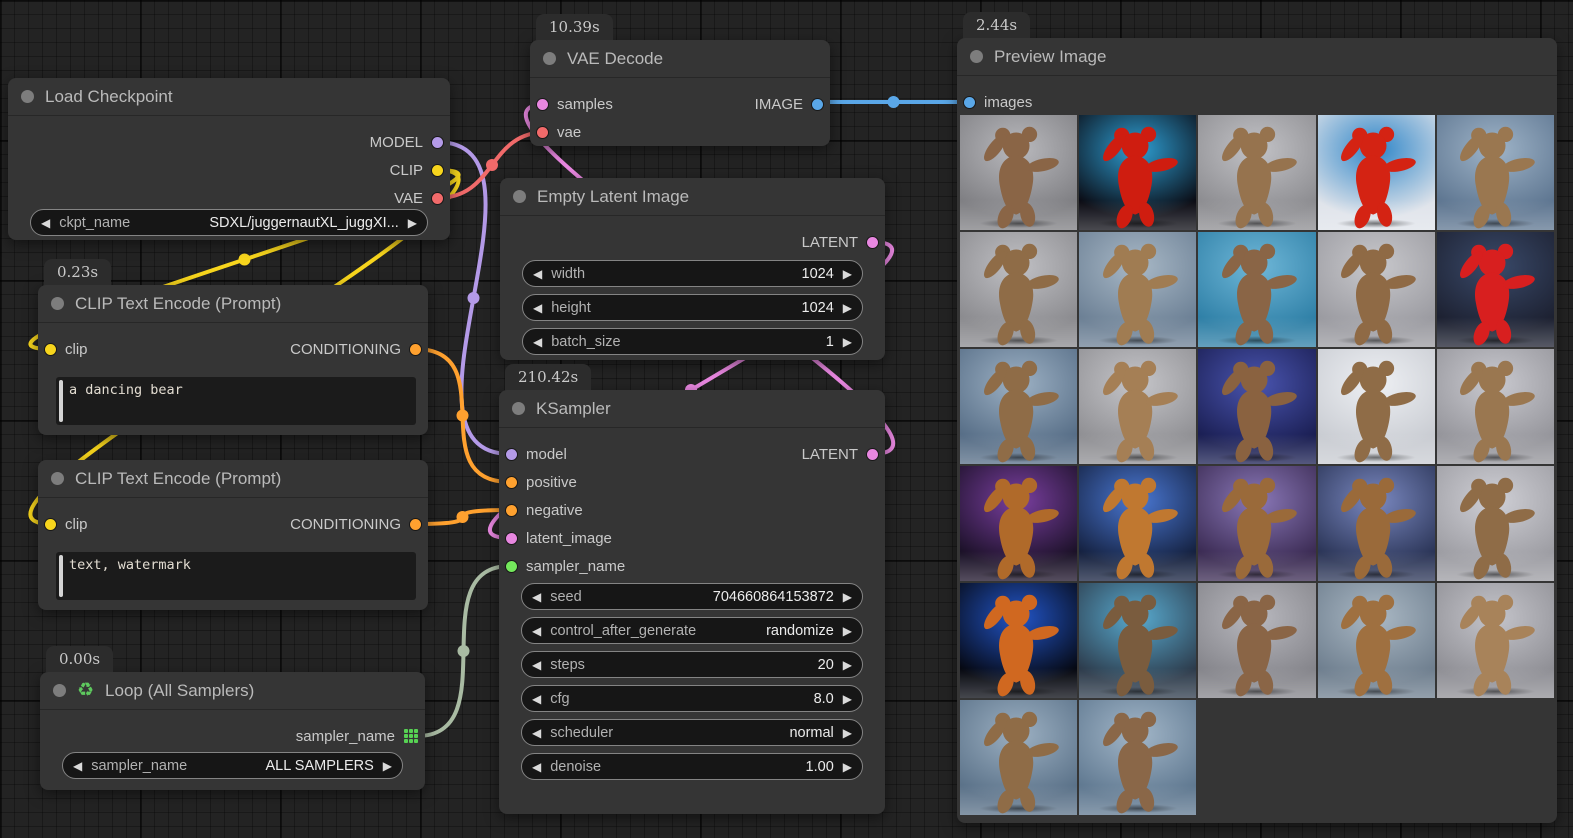 This screenshot has width=1573, height=838. What do you see at coordinates (692, 630) in the screenshot?
I see `widget-control_after_generate: ◀ control_after_generate randomize ▶` at bounding box center [692, 630].